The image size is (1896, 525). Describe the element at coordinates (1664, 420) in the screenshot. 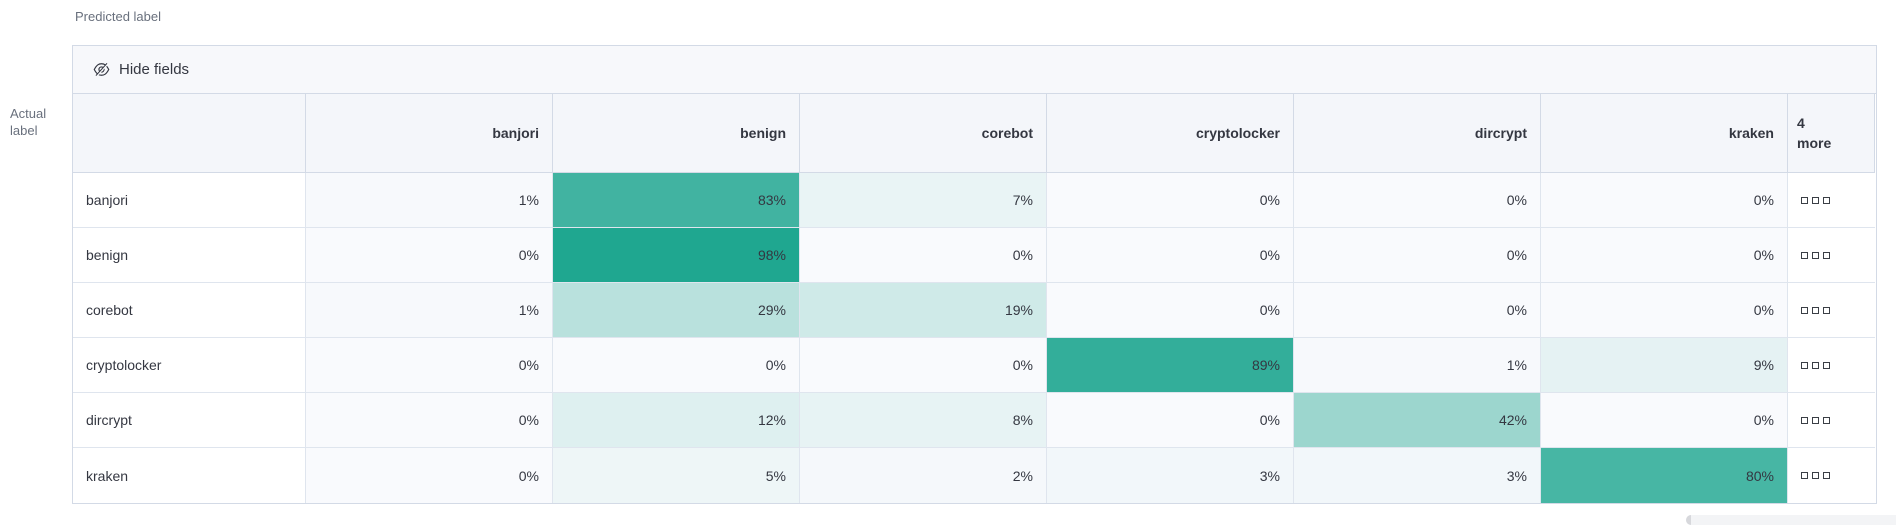

I see `cell-dircrypt-kraken: 0%` at that location.